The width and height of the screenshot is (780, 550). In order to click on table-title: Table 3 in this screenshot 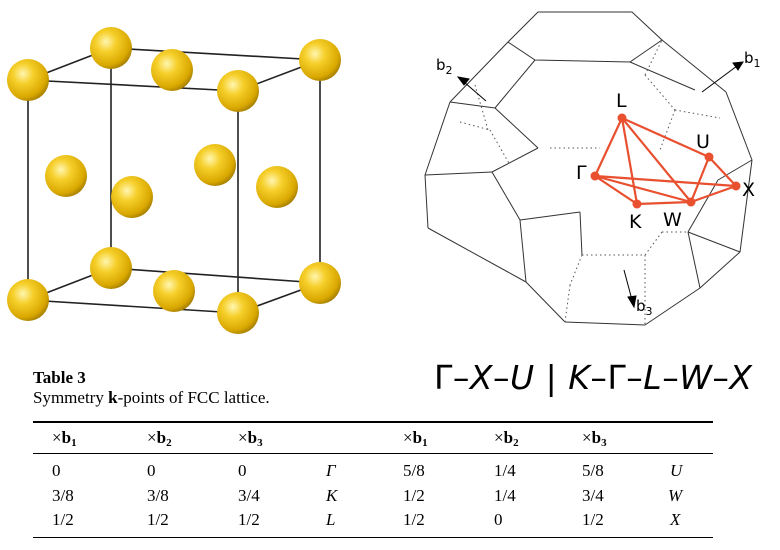, I will do `click(59, 377)`.